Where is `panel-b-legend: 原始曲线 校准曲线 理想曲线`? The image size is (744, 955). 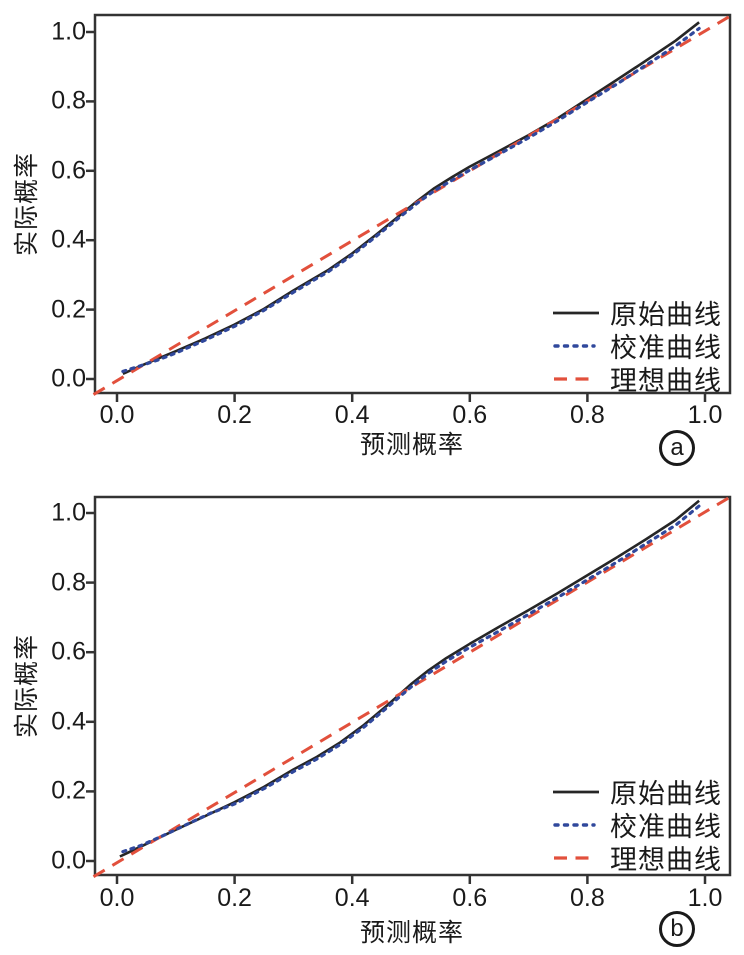
panel-b-legend: 原始曲线 校准曲线 理想曲线 is located at coordinates (637, 825).